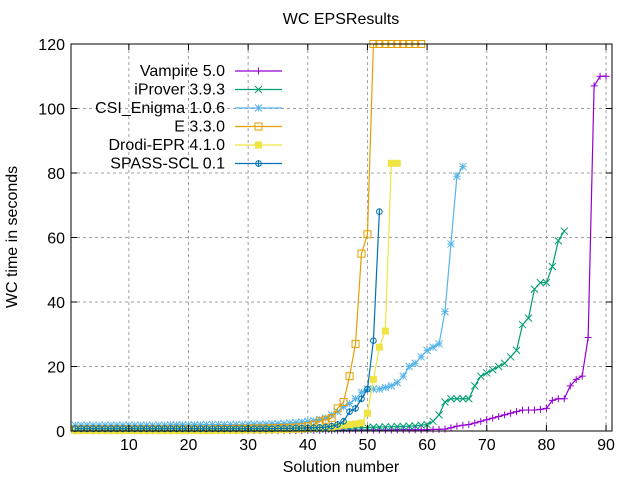 Image resolution: width=640 pixels, height=480 pixels. I want to click on y-axis-label: WC time in seconds, so click(12, 237).